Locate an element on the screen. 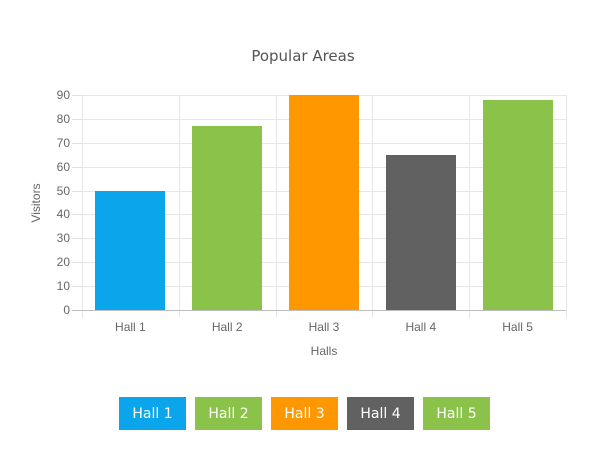 The height and width of the screenshot is (470, 600). legend: Hall 1 Hall 2 Hall 3 Hall 4 Hall 5 is located at coordinates (304, 413).